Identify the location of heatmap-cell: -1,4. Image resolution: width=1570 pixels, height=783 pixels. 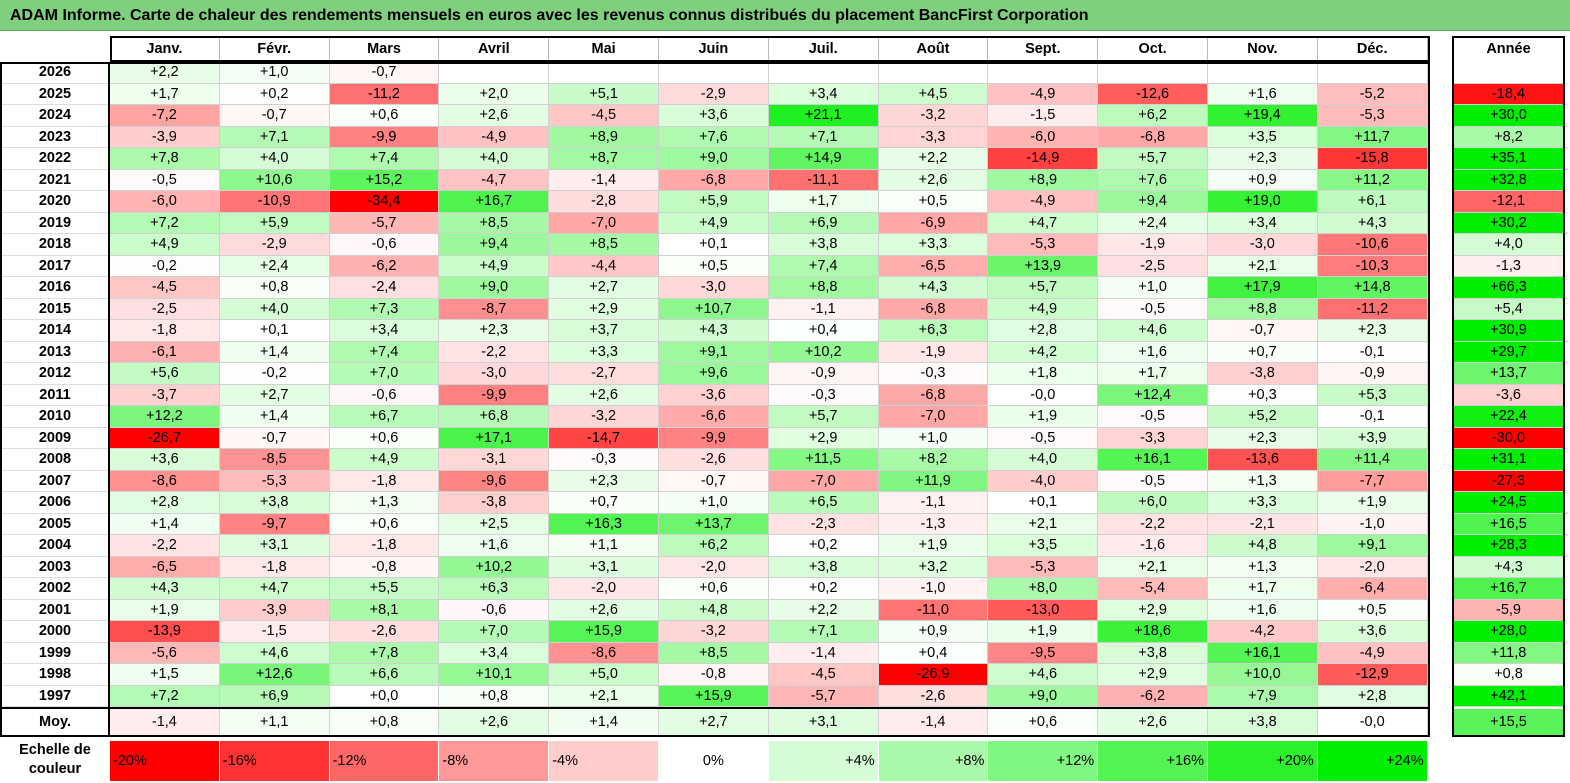
(823, 653).